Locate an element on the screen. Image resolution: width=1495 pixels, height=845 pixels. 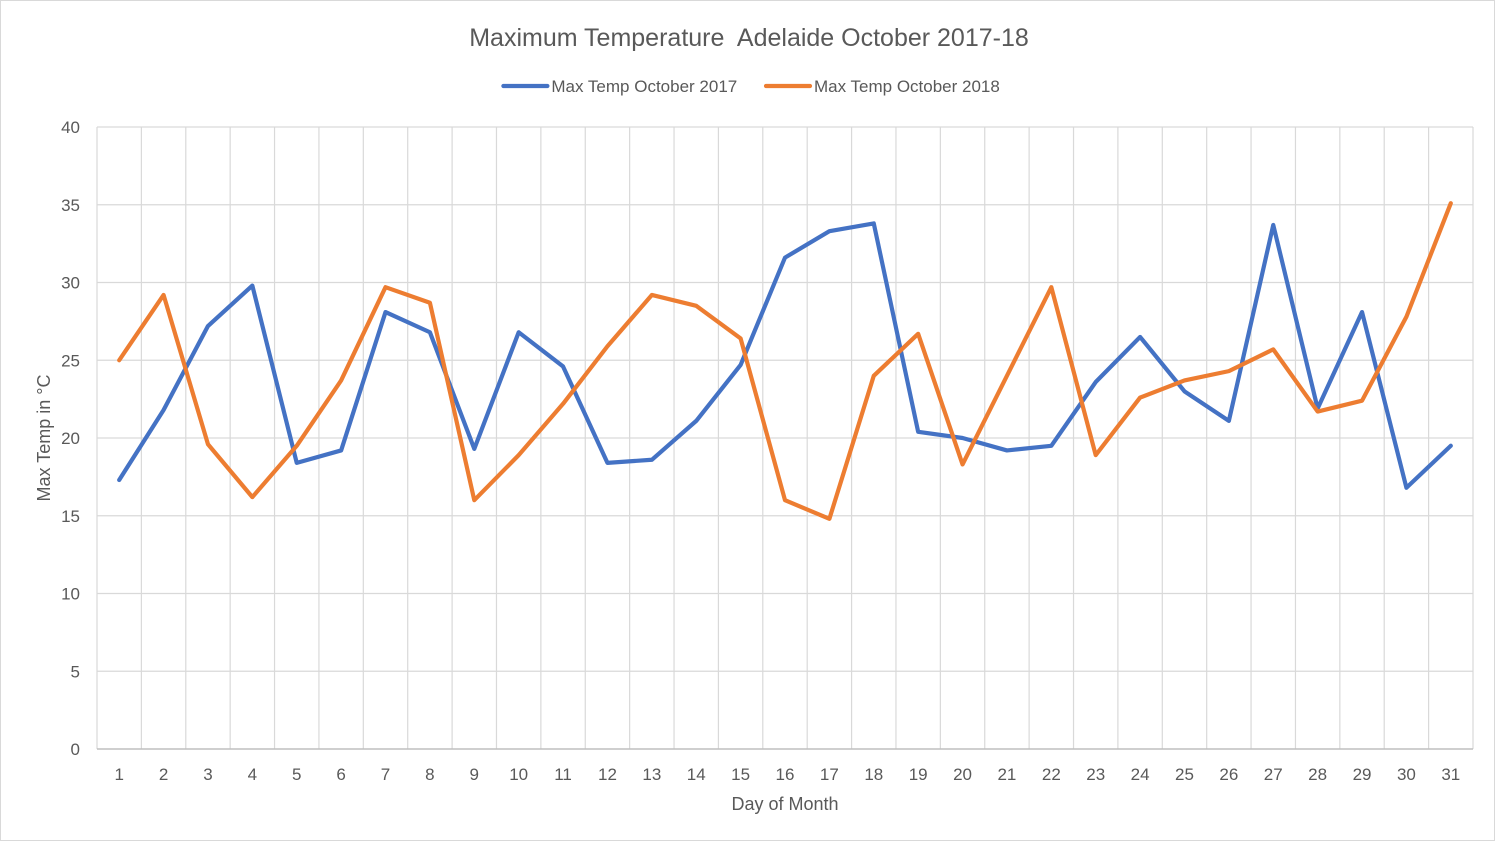
x-tick-label: 13 is located at coordinates (651, 774).